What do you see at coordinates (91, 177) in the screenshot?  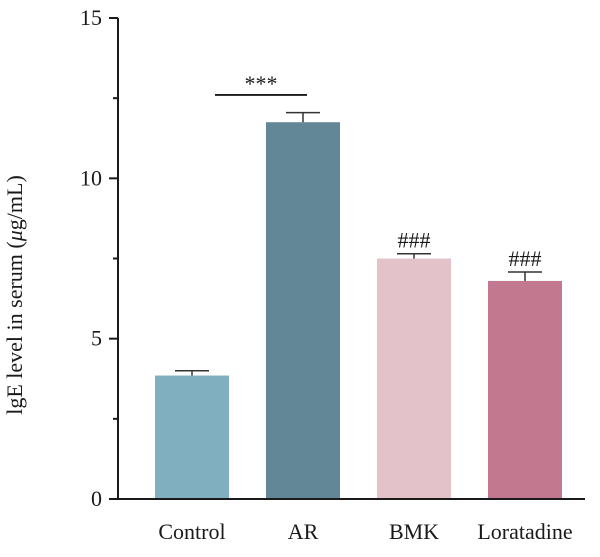 I see `y-tick-label: 10` at bounding box center [91, 177].